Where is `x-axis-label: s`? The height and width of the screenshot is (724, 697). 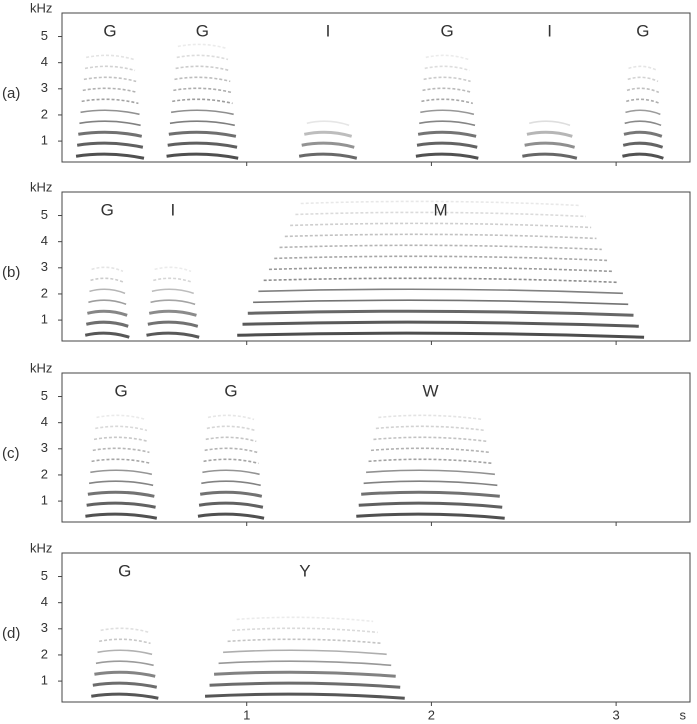 x-axis-label: s is located at coordinates (683, 714).